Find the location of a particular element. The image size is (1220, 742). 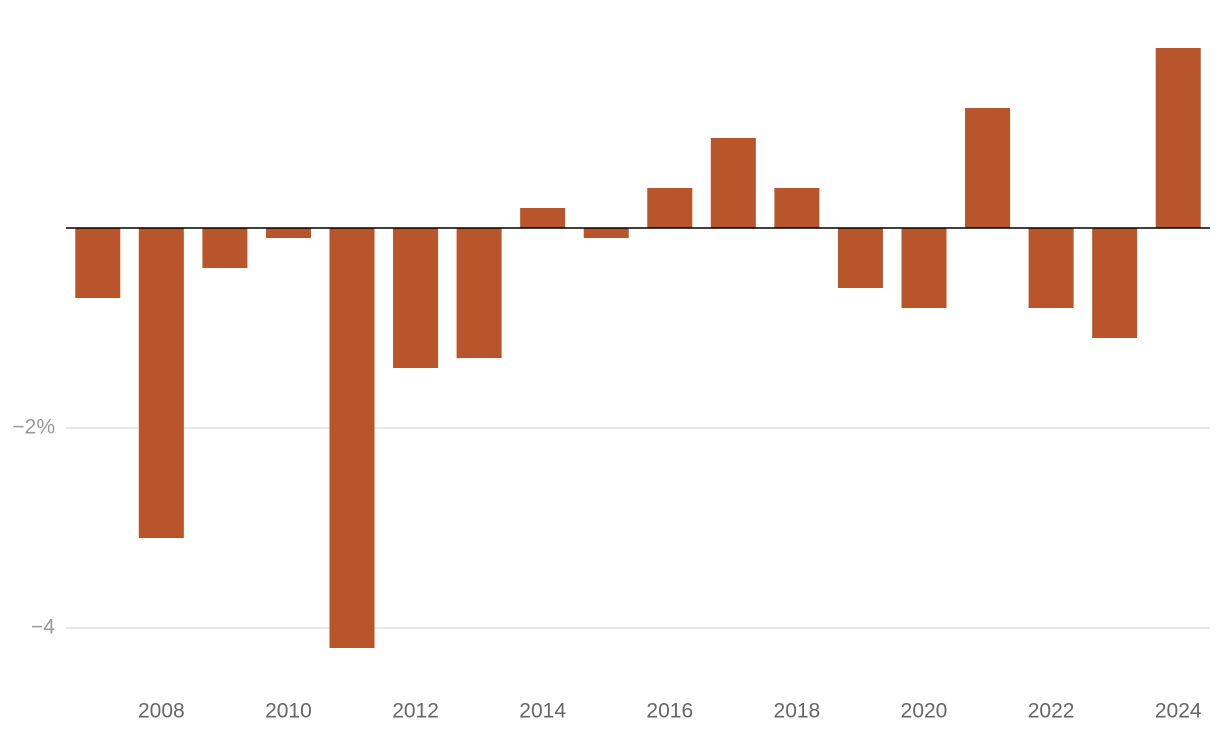

x-tick-label: 2016 is located at coordinates (669, 711).